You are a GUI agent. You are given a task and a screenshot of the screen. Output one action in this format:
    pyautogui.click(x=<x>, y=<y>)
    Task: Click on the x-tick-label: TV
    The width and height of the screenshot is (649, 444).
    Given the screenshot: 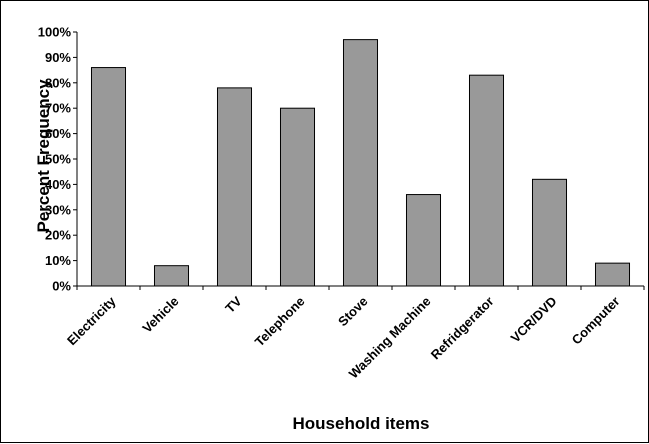 What is the action you would take?
    pyautogui.click(x=233, y=304)
    